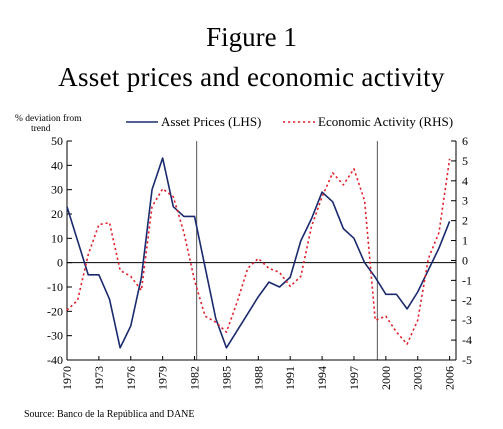  I want to click on right-tick-label: -2, so click(467, 300).